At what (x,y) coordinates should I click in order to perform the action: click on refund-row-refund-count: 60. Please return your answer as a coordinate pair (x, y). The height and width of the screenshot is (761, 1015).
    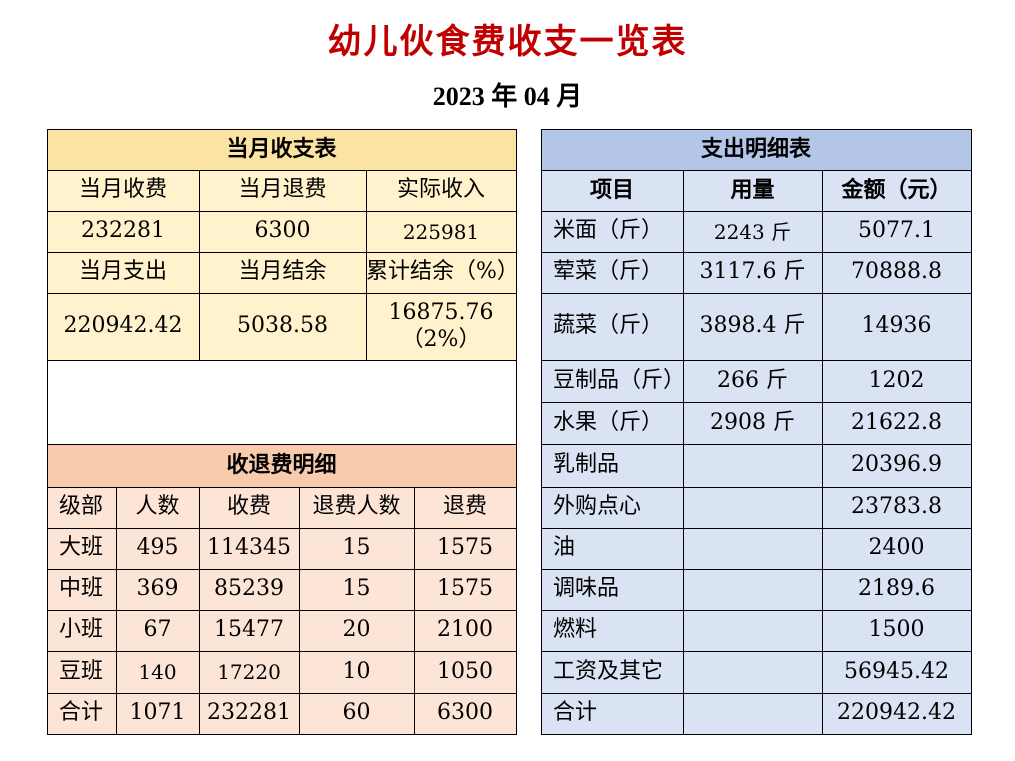
    Looking at the image, I should click on (356, 713).